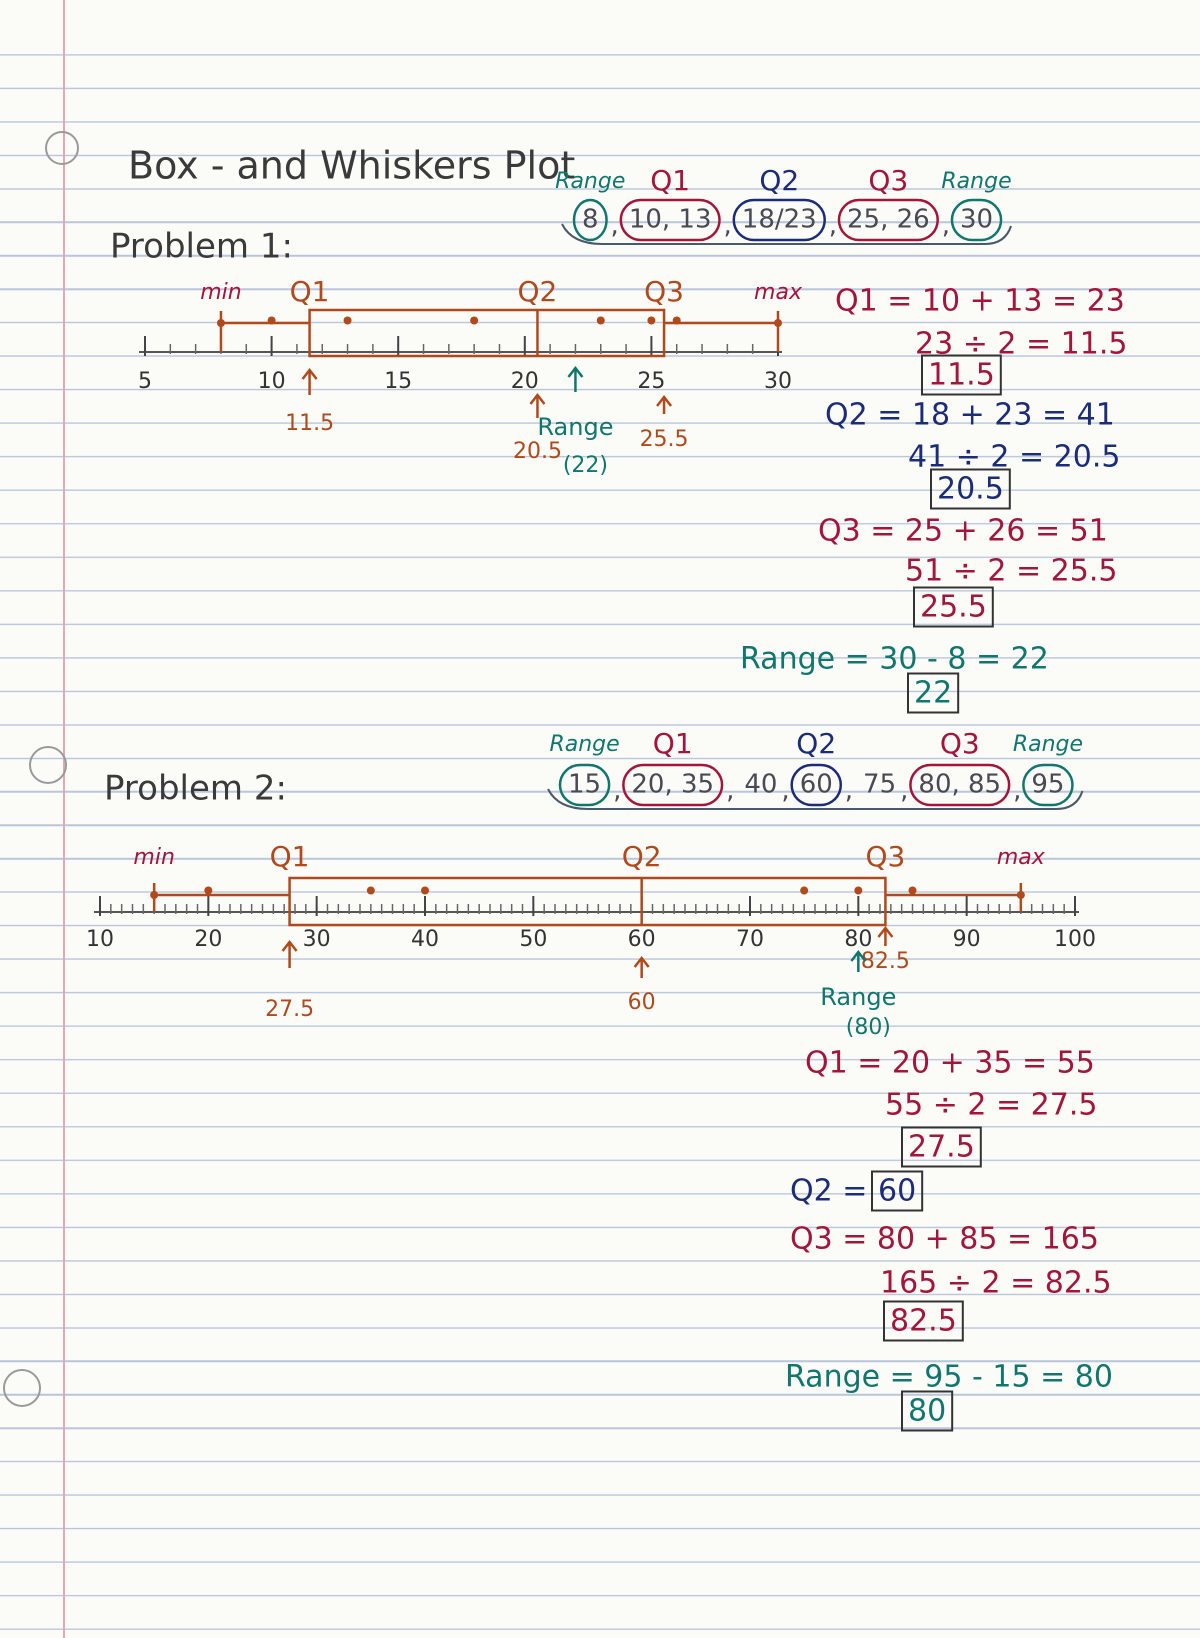 The width and height of the screenshot is (1200, 1638). What do you see at coordinates (145, 381) in the screenshot?
I see `tick-label: 5` at bounding box center [145, 381].